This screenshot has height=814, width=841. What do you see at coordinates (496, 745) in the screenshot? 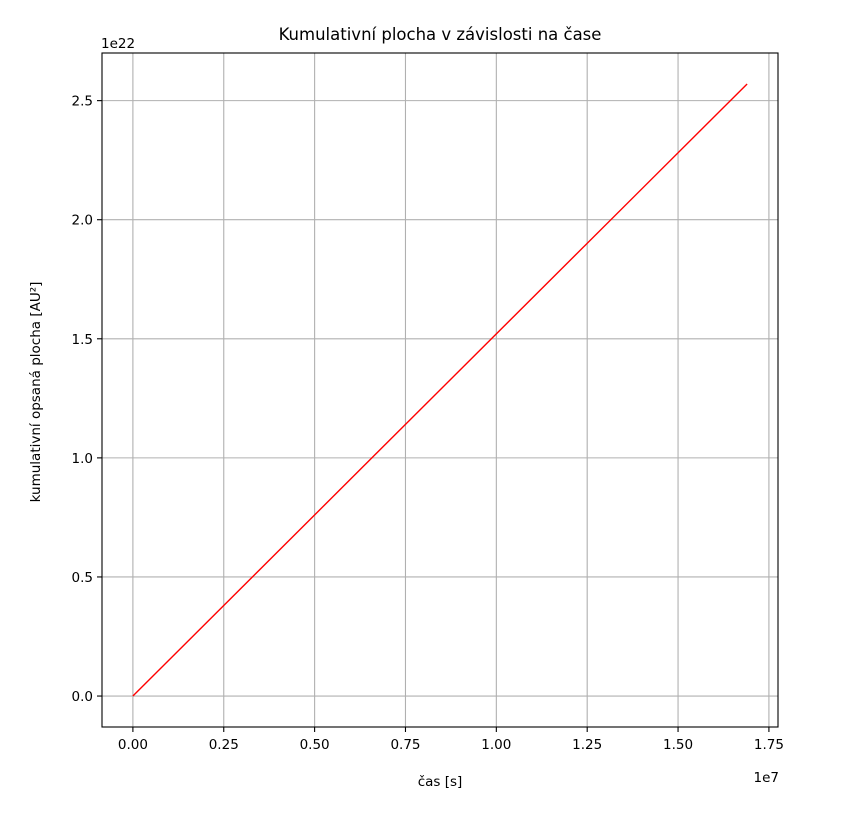
I see `x-tick-label: 1.00` at bounding box center [496, 745].